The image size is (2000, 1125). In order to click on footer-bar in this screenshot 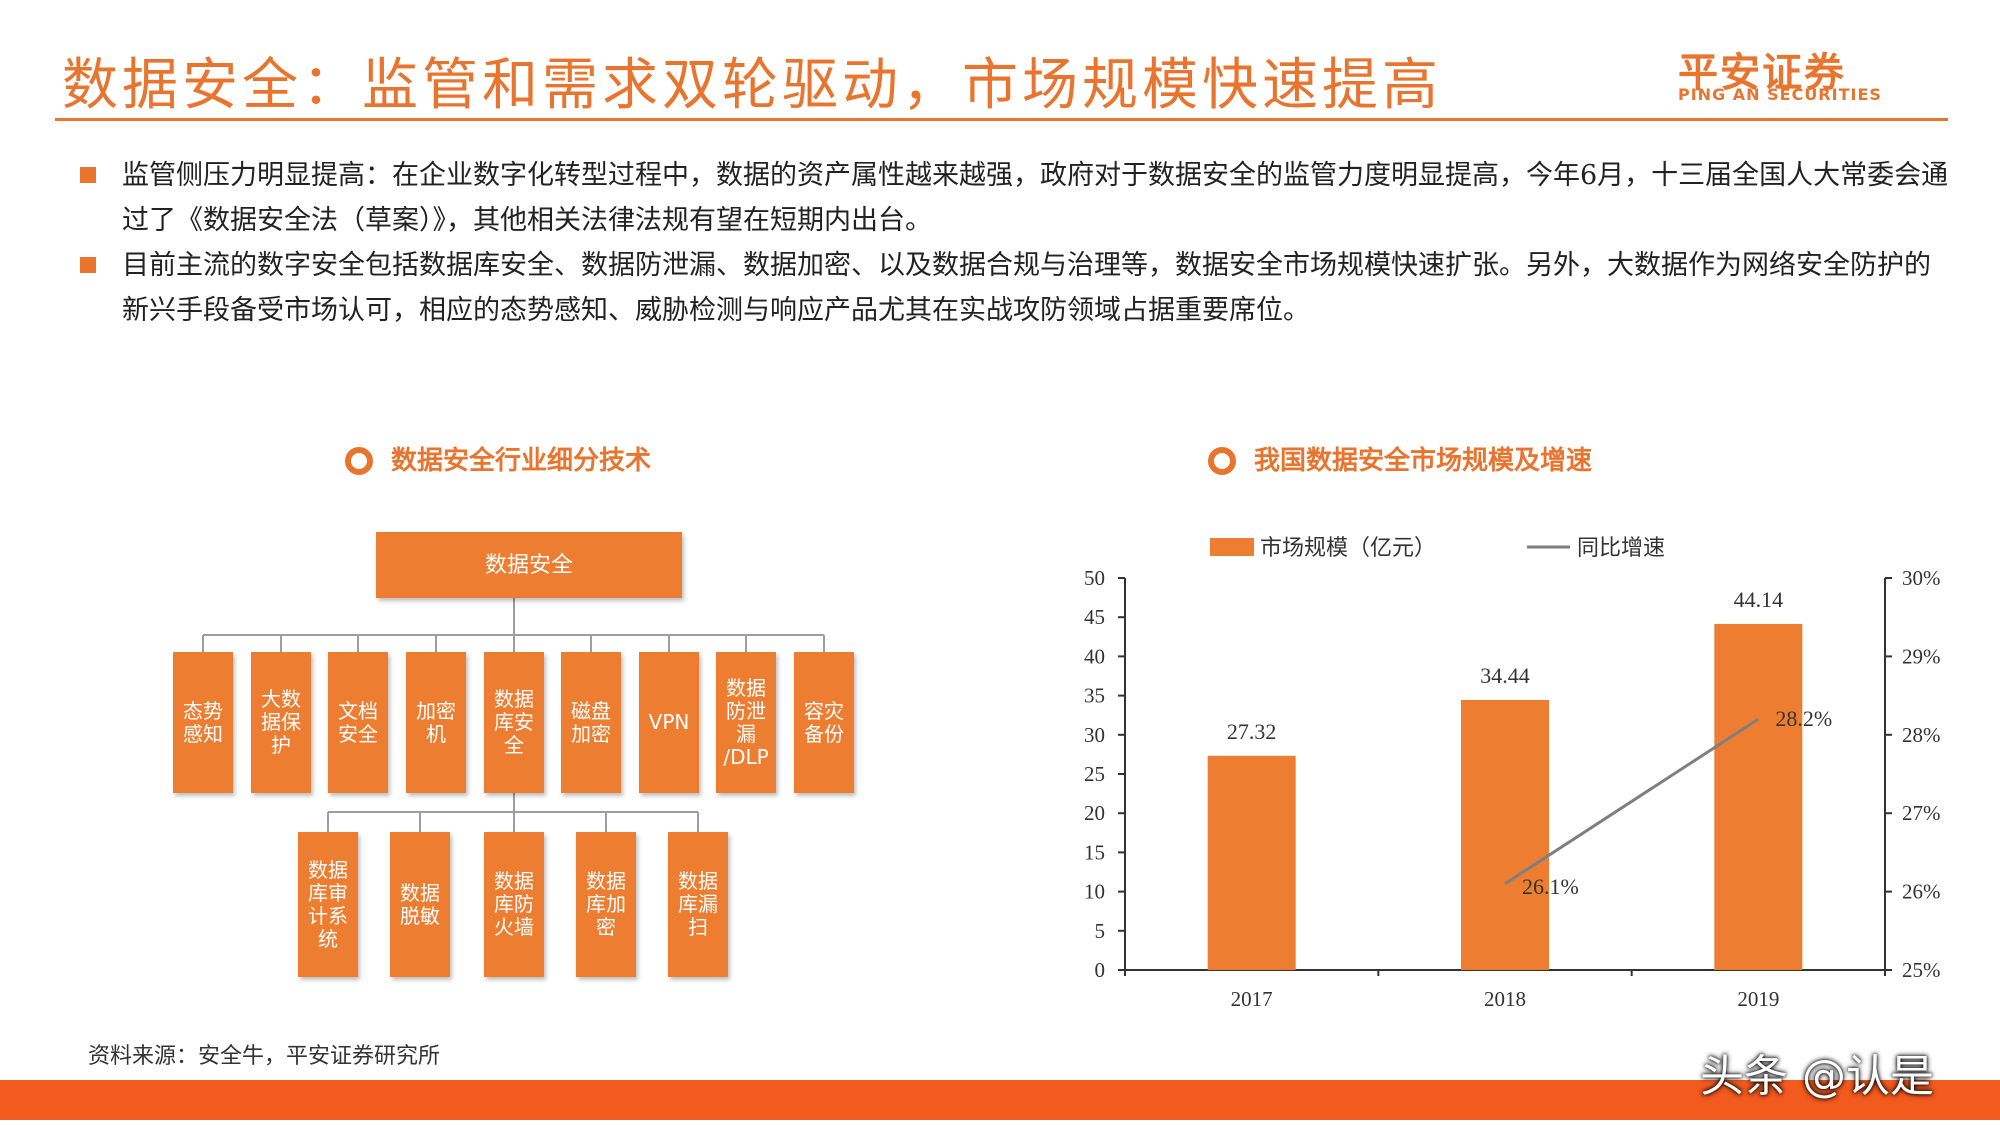, I will do `click(1000, 1100)`.